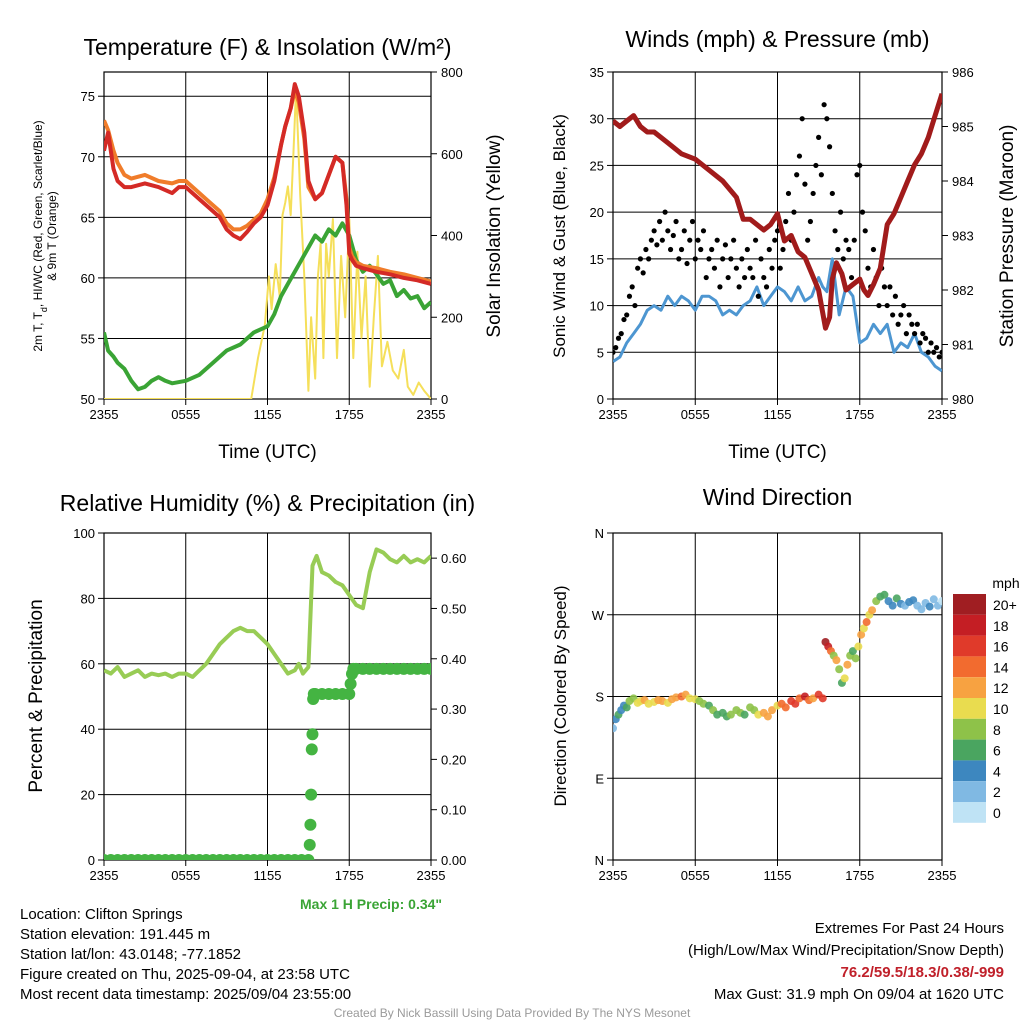  Describe the element at coordinates (997, 751) in the screenshot. I see `colorbar-label: 6` at that location.